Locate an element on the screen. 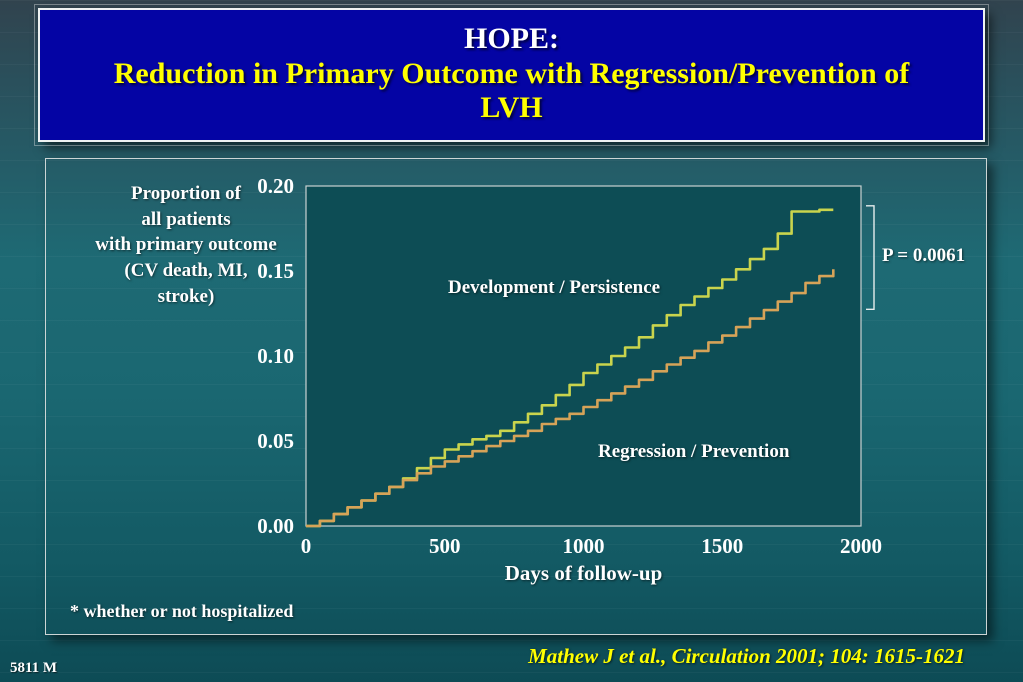 The width and height of the screenshot is (1023, 682). development-series-label: Development / Persistence is located at coordinates (554, 287).